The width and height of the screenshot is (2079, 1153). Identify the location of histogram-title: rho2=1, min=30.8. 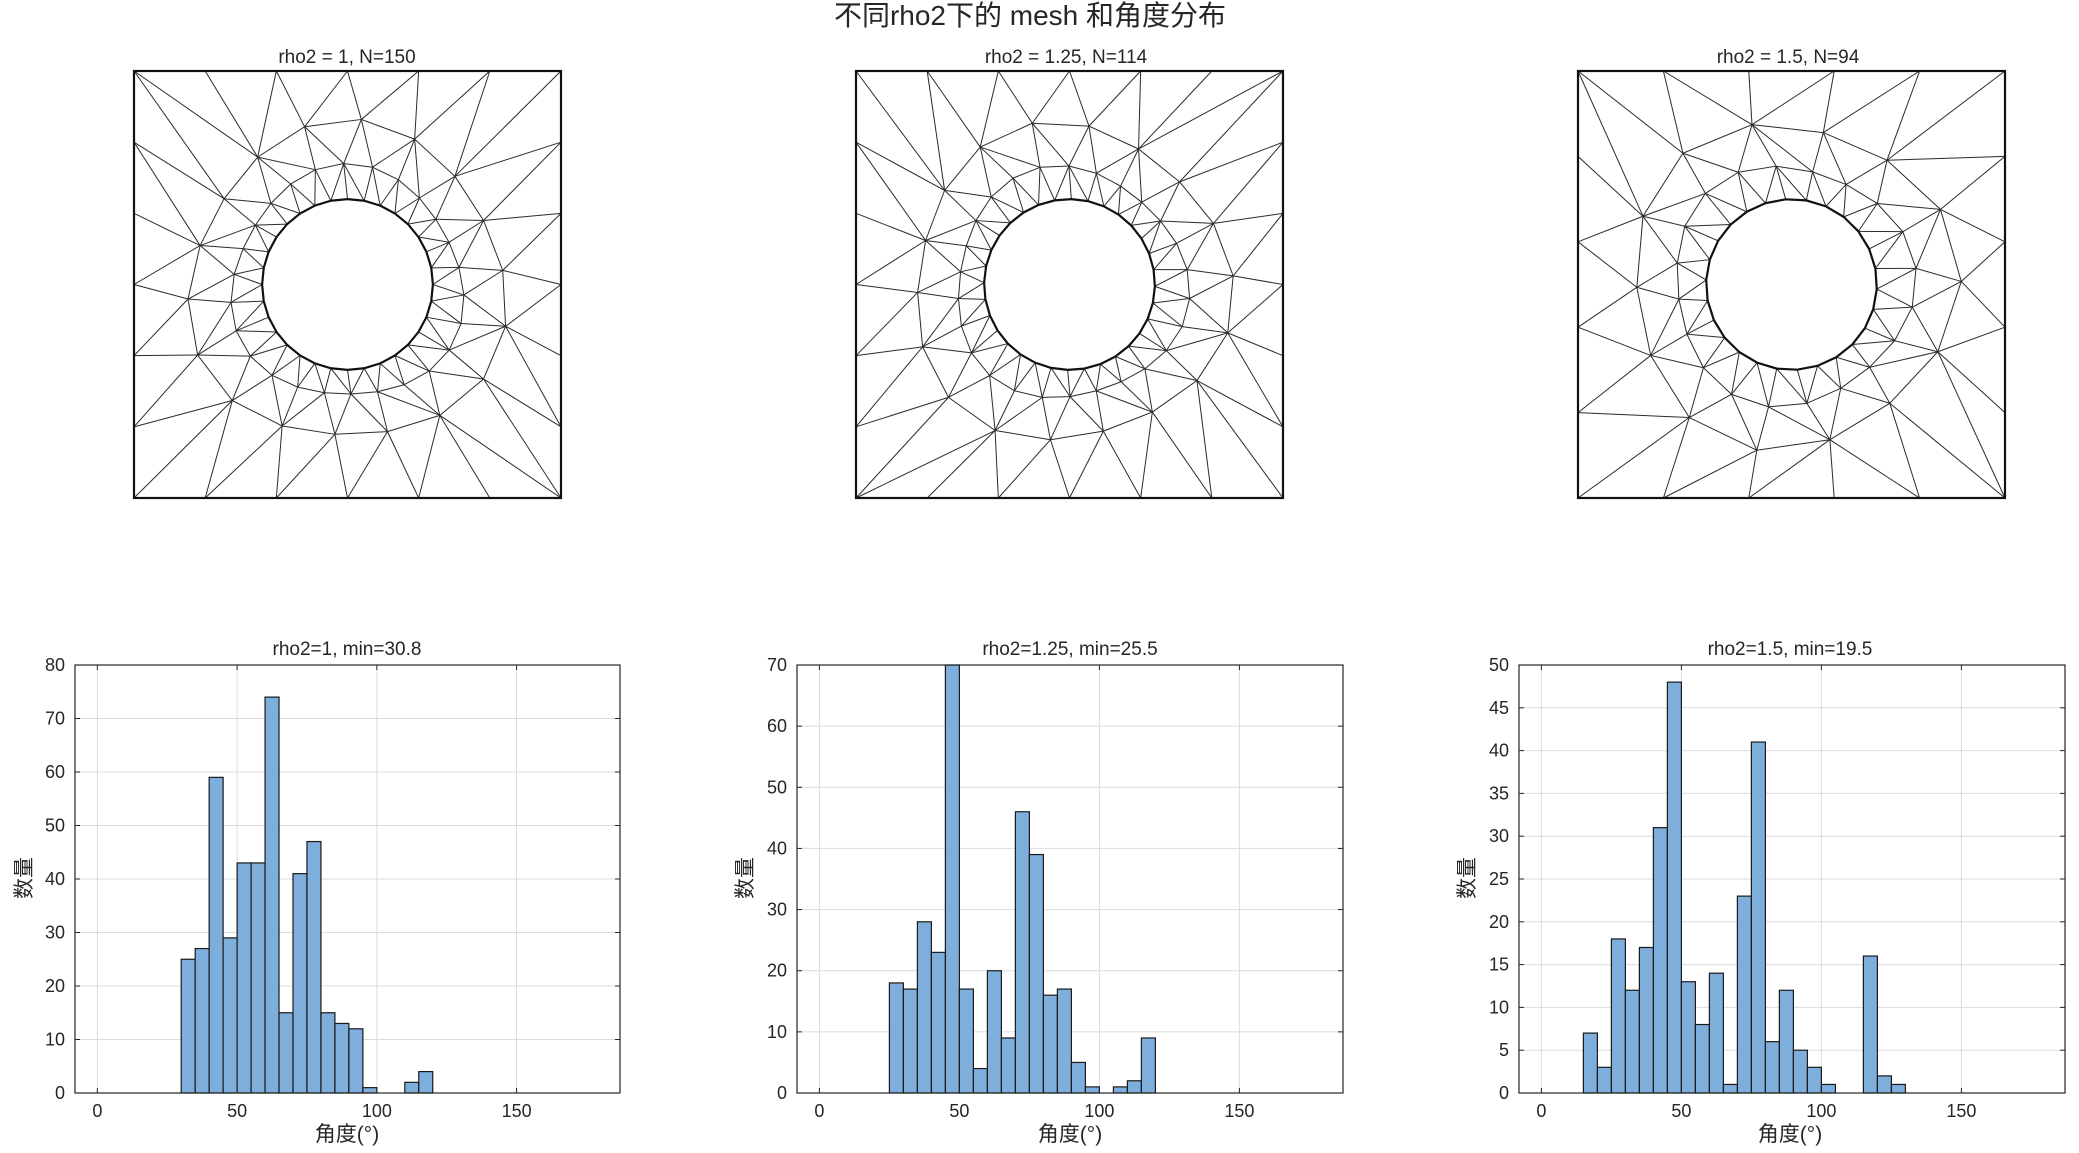
(347, 649).